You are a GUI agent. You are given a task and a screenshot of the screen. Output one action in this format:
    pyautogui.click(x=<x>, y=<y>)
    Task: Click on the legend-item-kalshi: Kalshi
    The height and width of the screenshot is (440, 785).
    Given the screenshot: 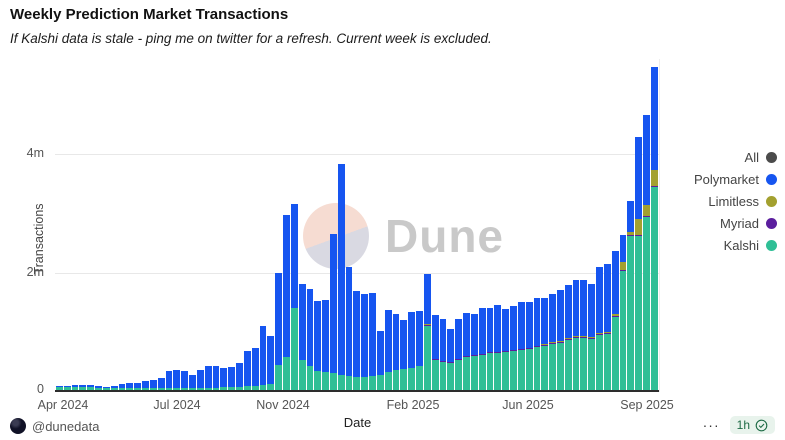 What is the action you would take?
    pyautogui.click(x=735, y=245)
    